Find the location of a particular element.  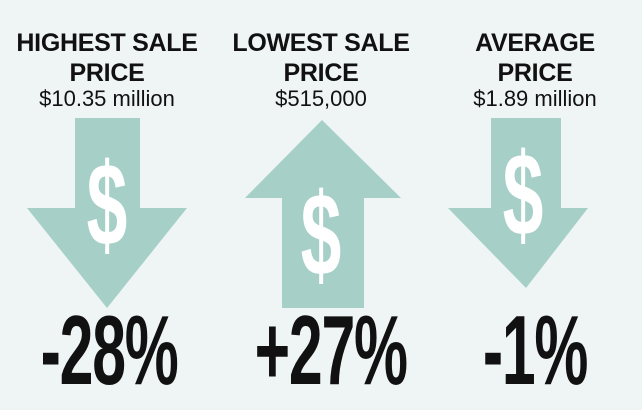

metric-title: AVERAGE PRICE is located at coordinates (535, 58).